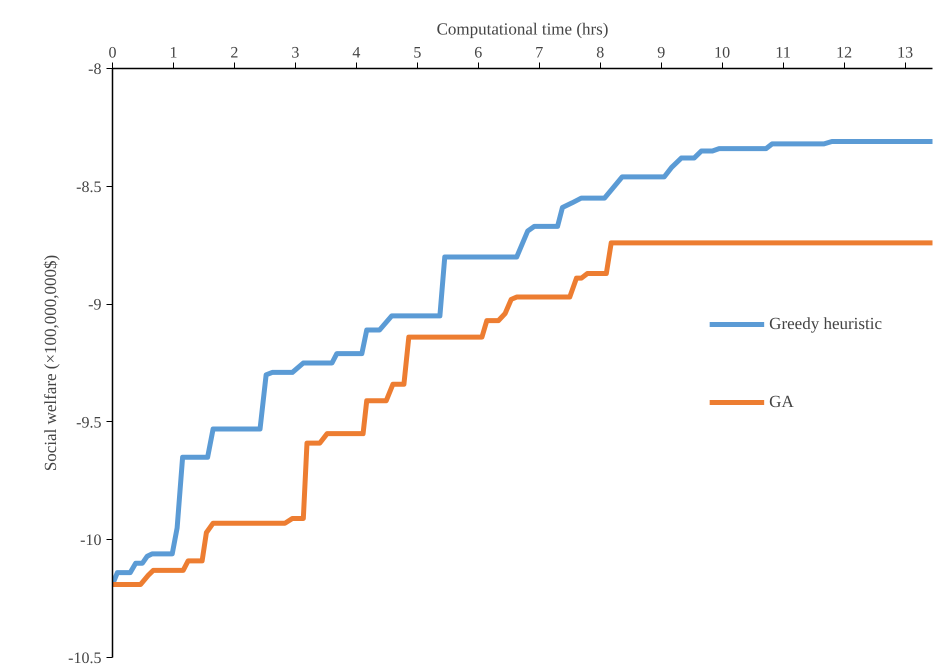  Describe the element at coordinates (600, 53) in the screenshot. I see `x-tick-label: 8` at that location.